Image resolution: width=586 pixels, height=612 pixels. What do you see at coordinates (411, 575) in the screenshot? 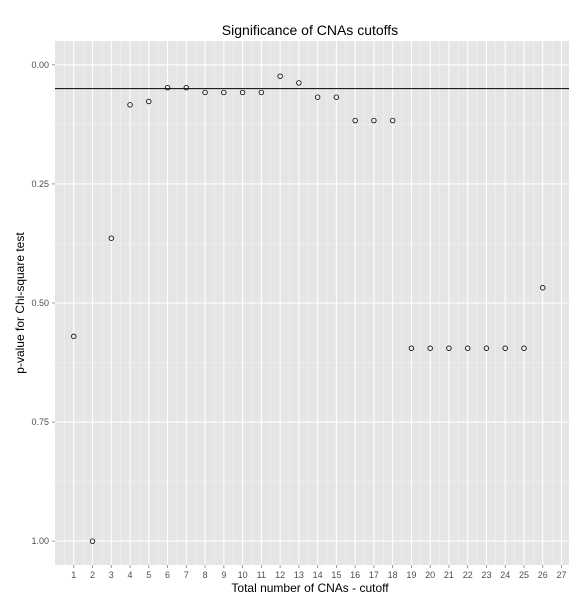
I see `x-tick-label: 19` at bounding box center [411, 575].